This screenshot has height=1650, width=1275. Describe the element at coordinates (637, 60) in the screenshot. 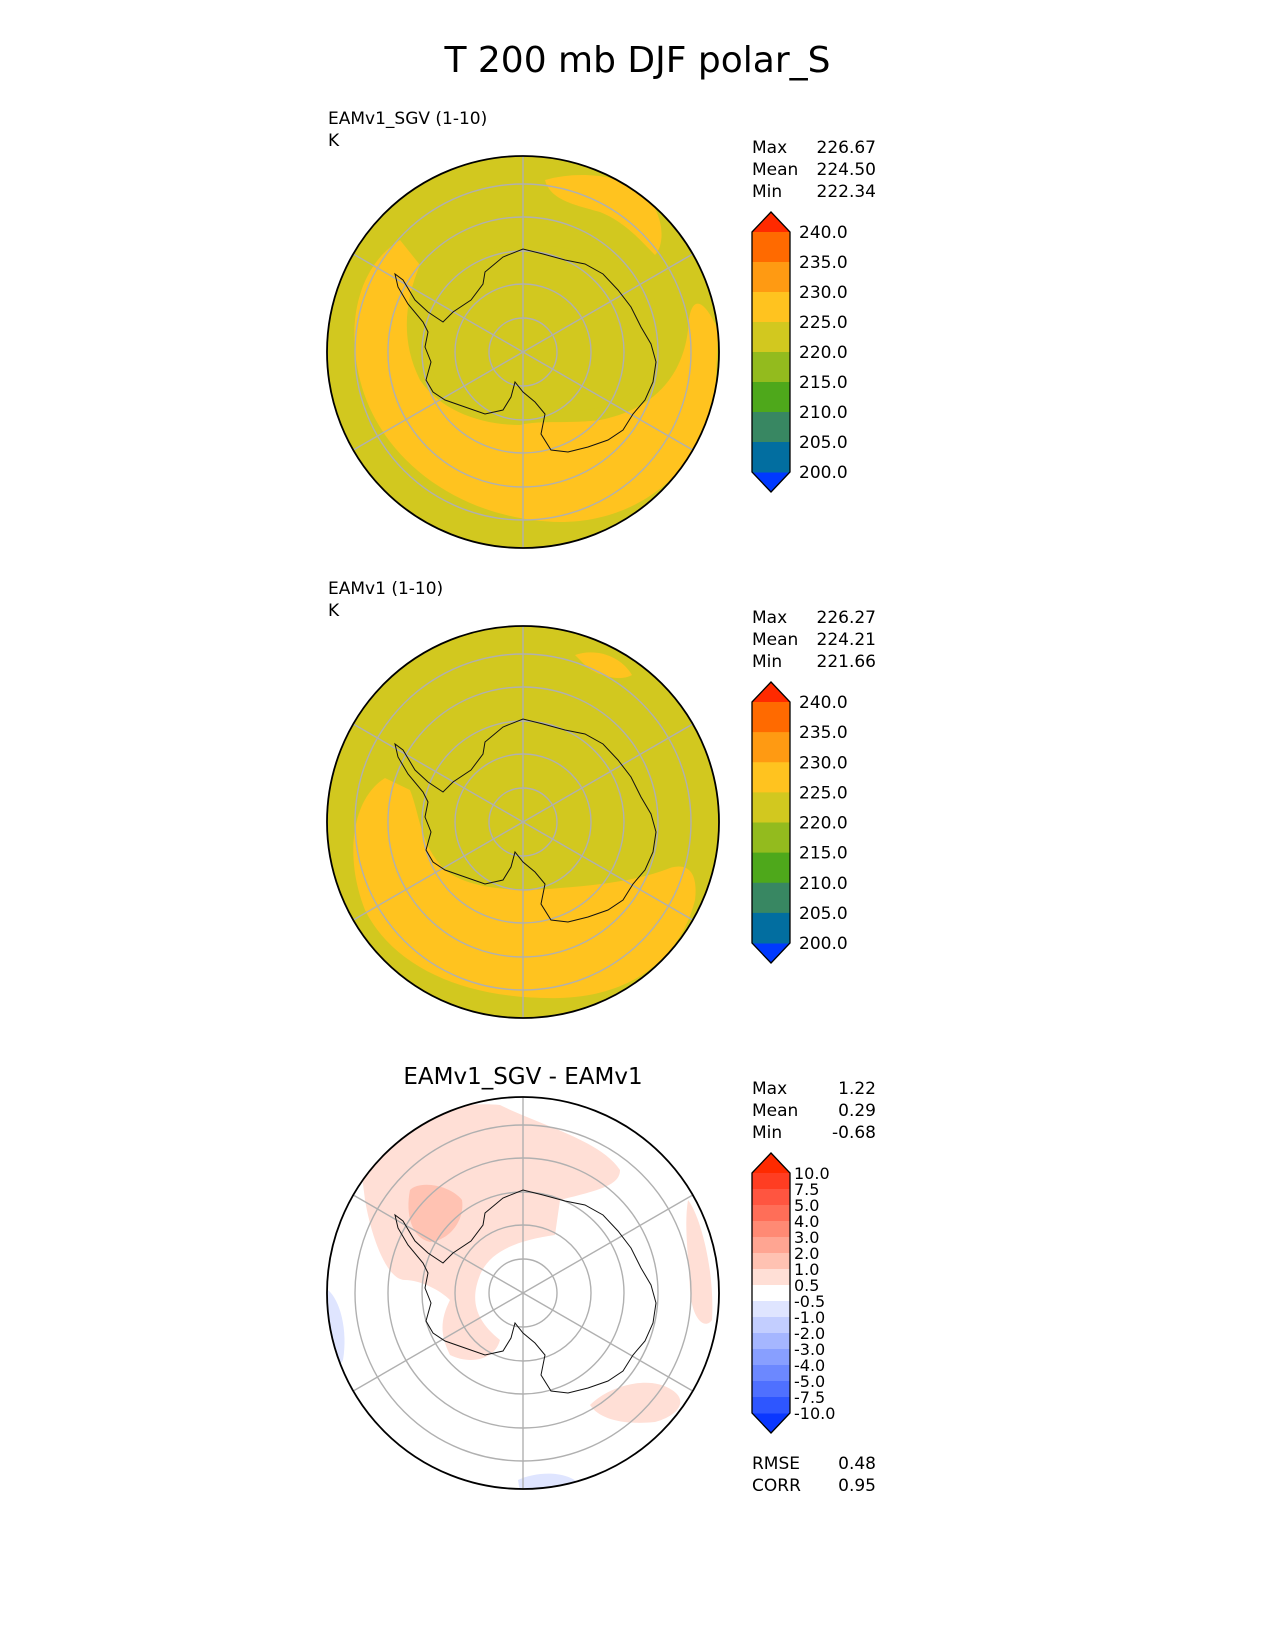

I see `figure-title: T 200 mb DJF polar_S` at that location.